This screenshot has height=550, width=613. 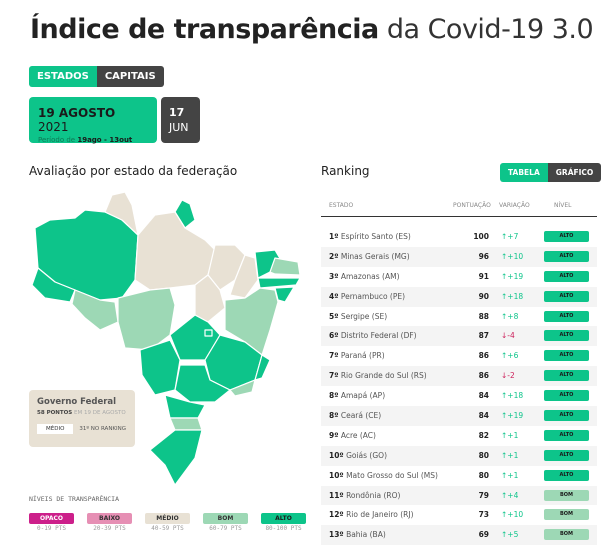 I want to click on table-row: 5º Sergipe (SE) 88 ↑+8 ALTO, so click(x=459, y=317).